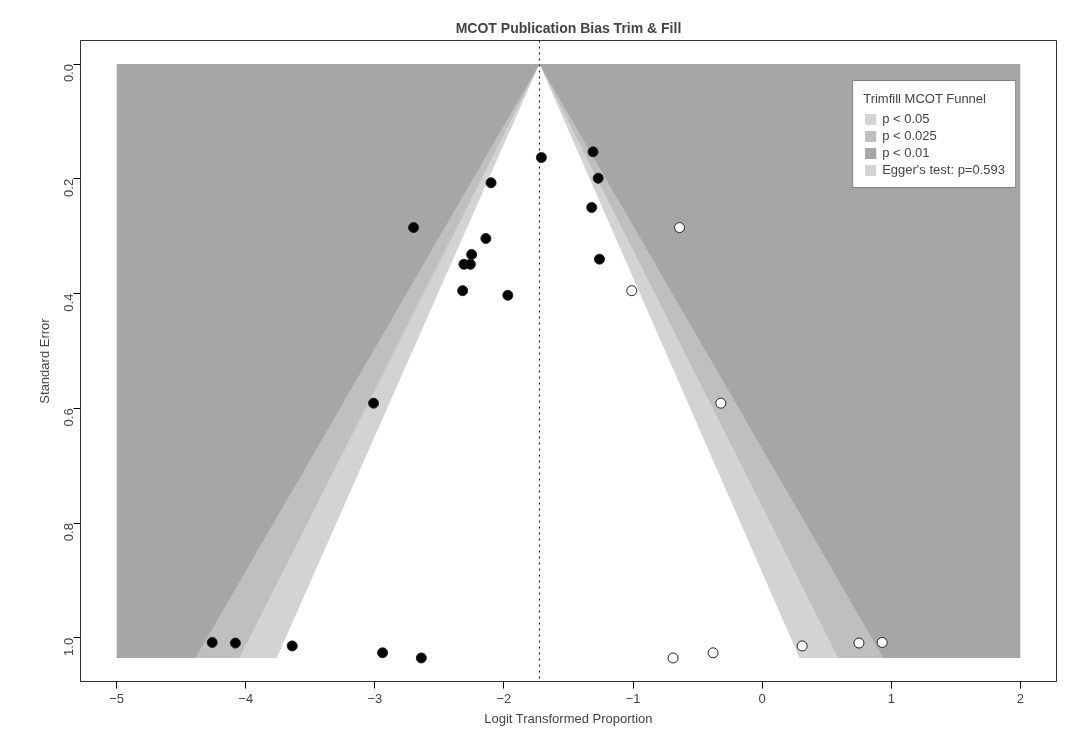  What do you see at coordinates (117, 698) in the screenshot?
I see `x-tick-label: −5` at bounding box center [117, 698].